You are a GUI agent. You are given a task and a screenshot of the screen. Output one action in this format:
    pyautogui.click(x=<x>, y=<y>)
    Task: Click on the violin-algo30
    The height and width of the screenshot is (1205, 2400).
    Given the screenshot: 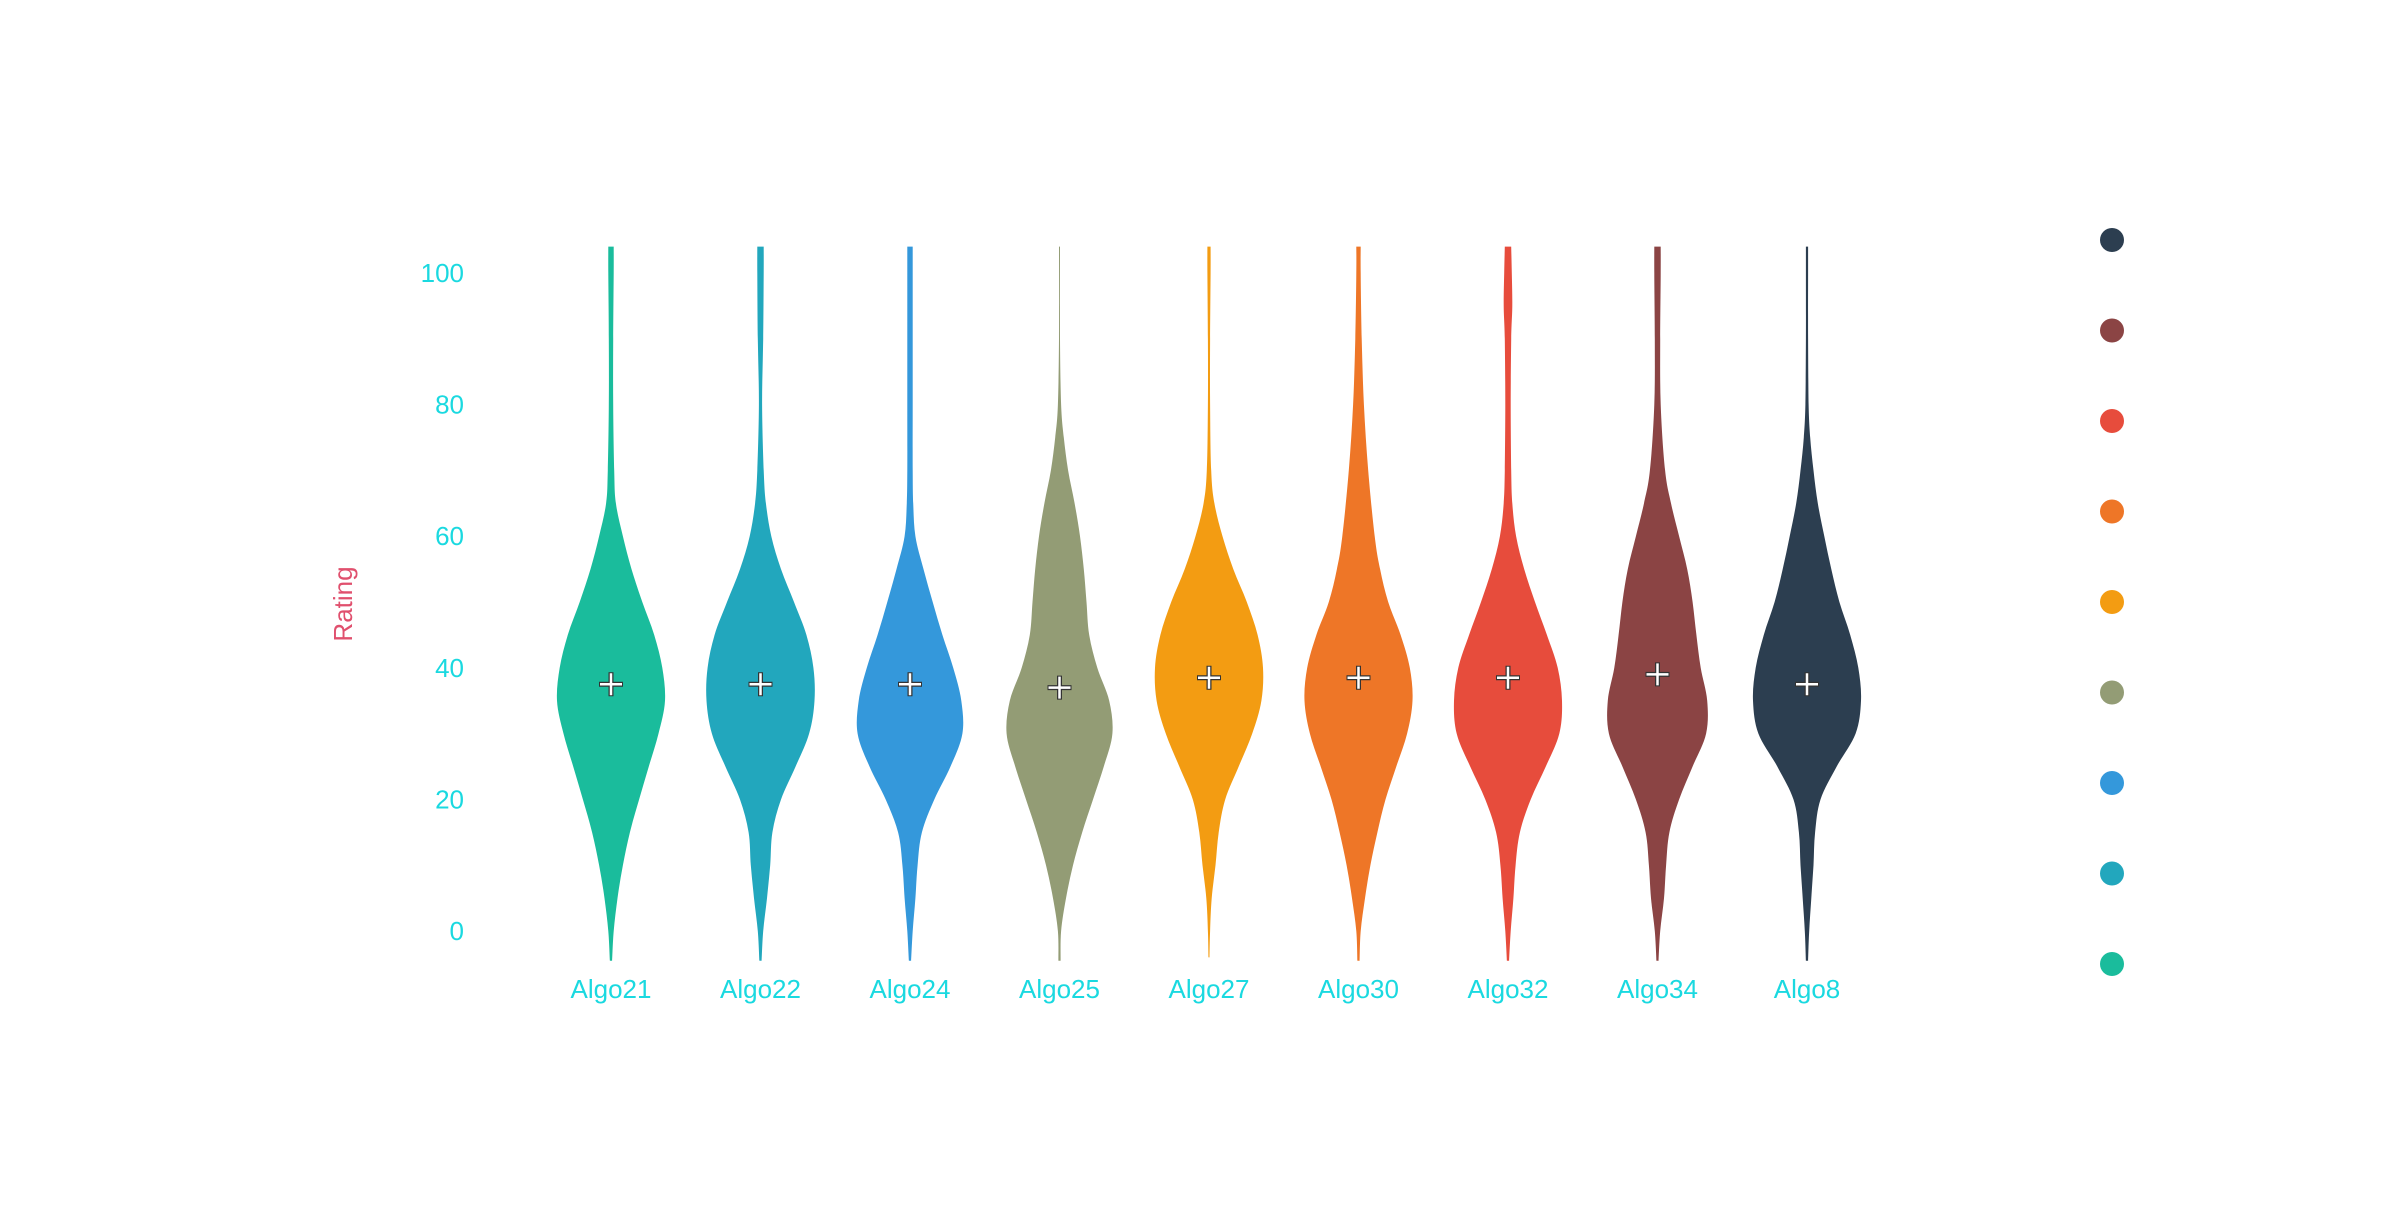 What is the action you would take?
    pyautogui.click(x=1358, y=603)
    